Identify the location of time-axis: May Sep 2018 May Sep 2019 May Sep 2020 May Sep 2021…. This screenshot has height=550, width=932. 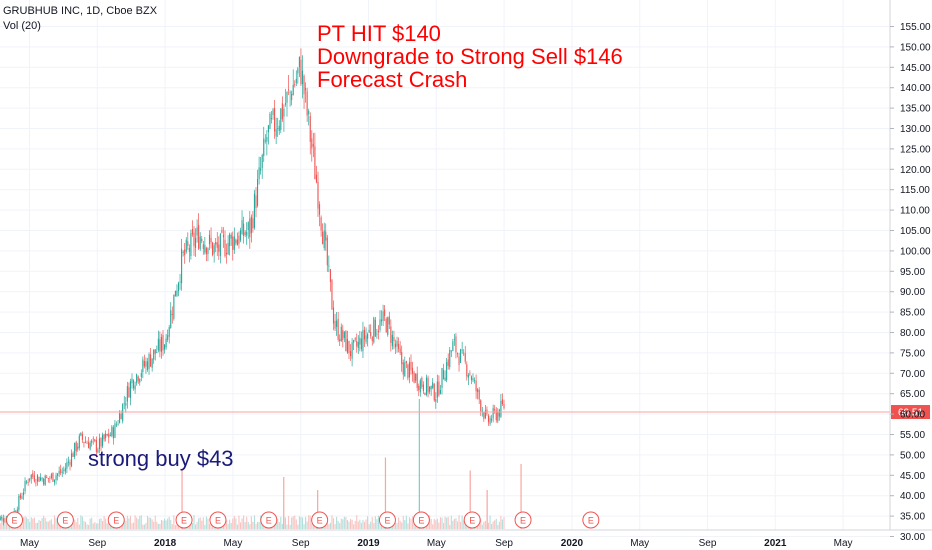
(436, 543).